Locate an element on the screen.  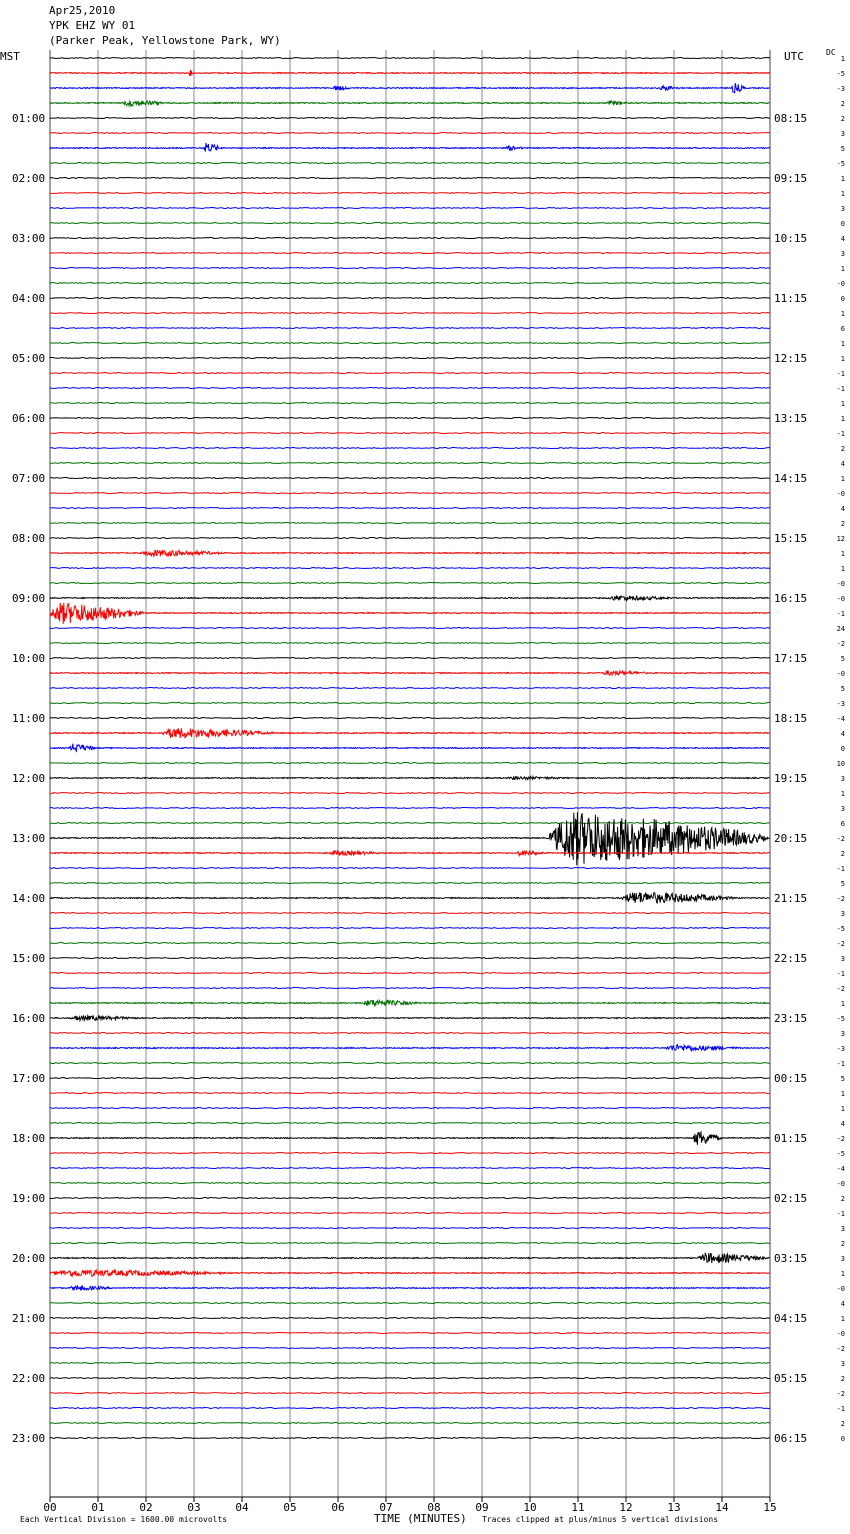
utc-label: 09:15 is located at coordinates (790, 178).